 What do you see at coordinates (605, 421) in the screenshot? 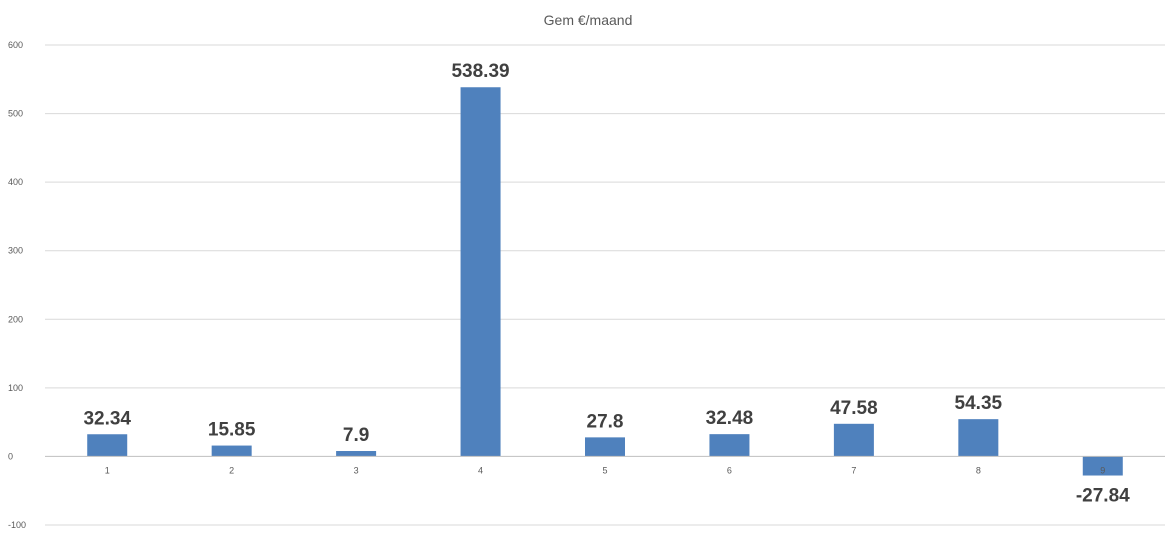
I see `data-label: 27.8` at bounding box center [605, 421].